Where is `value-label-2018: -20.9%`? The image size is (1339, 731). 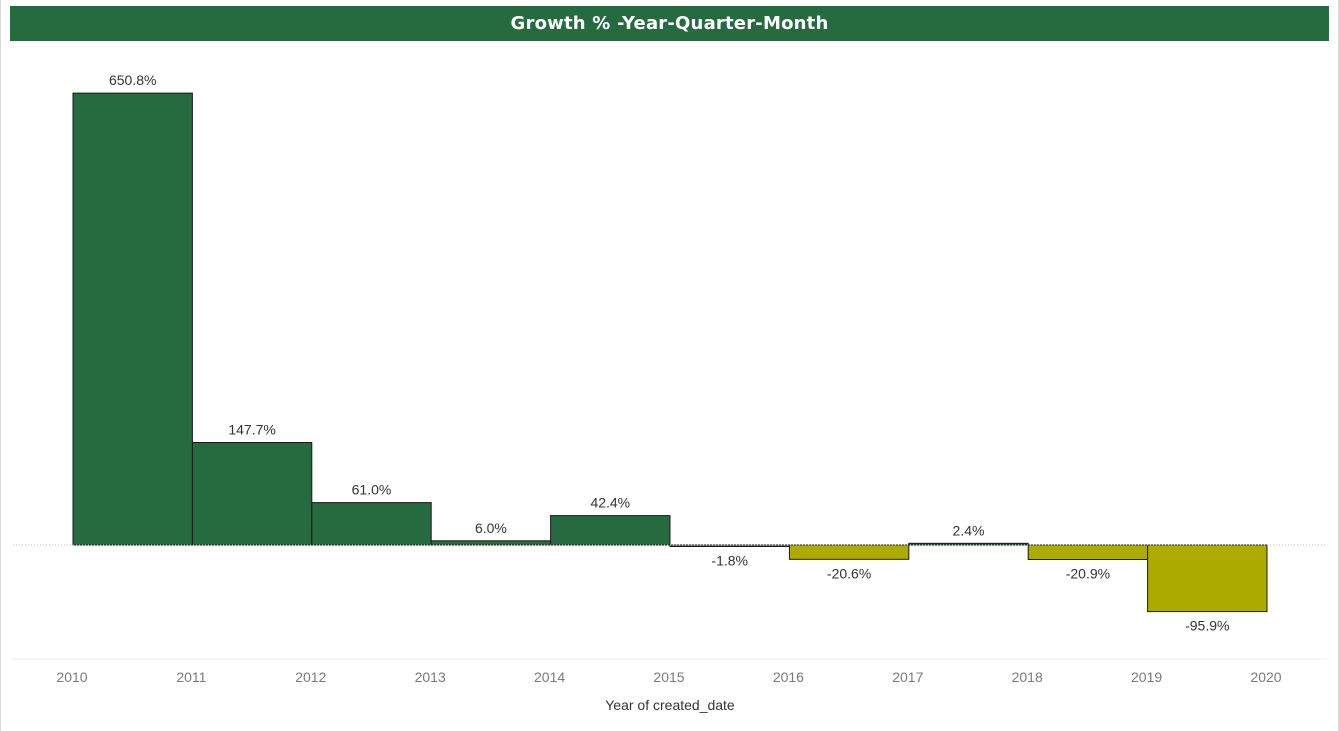
value-label-2018: -20.9% is located at coordinates (1088, 574).